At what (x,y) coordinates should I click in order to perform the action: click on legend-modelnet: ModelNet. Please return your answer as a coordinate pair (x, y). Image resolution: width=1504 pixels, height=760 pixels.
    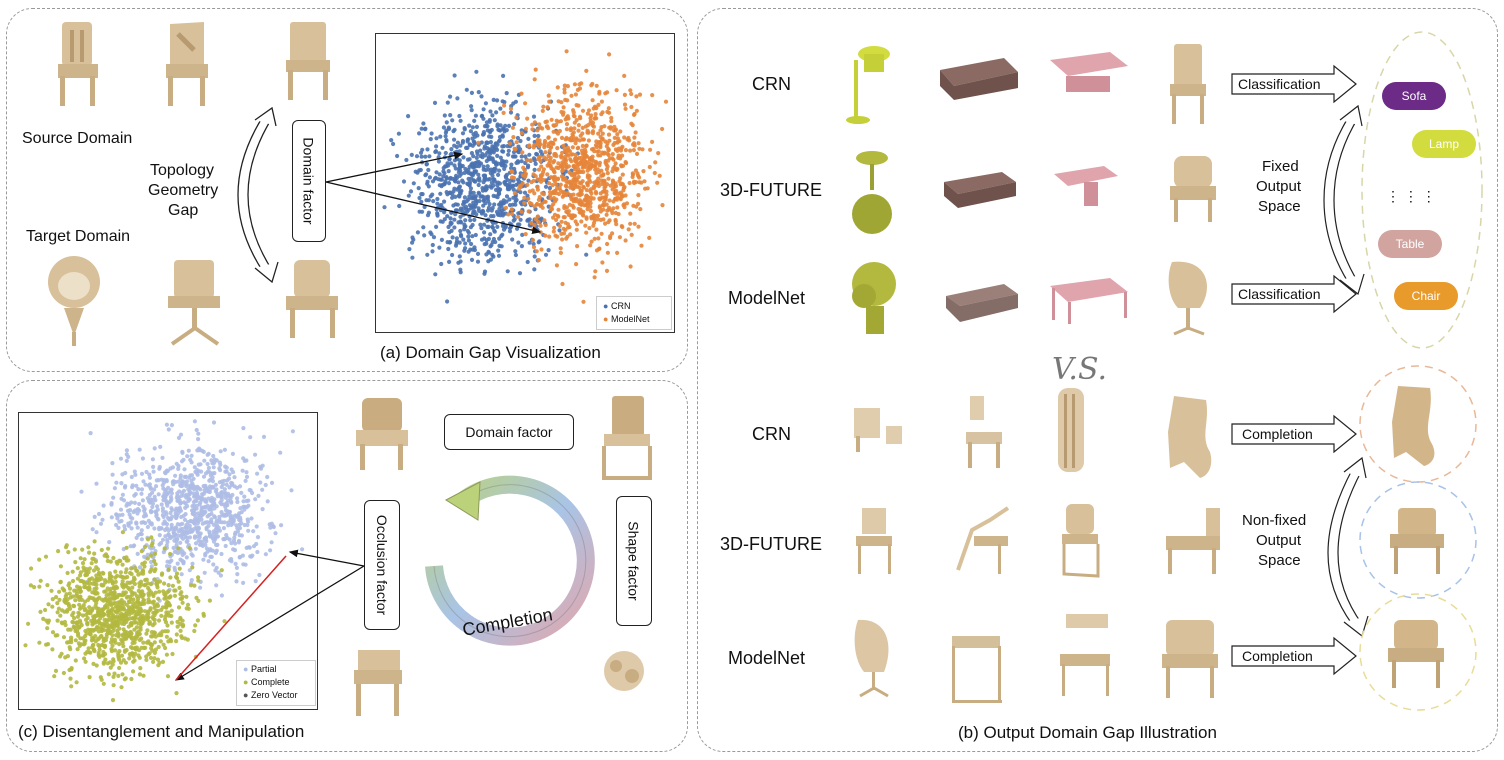
    Looking at the image, I should click on (630, 319).